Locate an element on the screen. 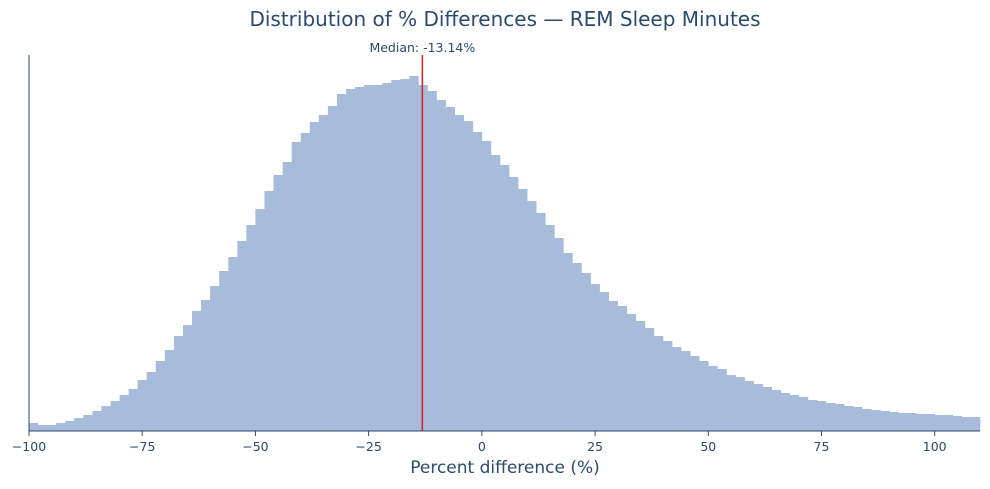 Image resolution: width=990 pixels, height=489 pixels. x-tick-label: 75 is located at coordinates (822, 446).